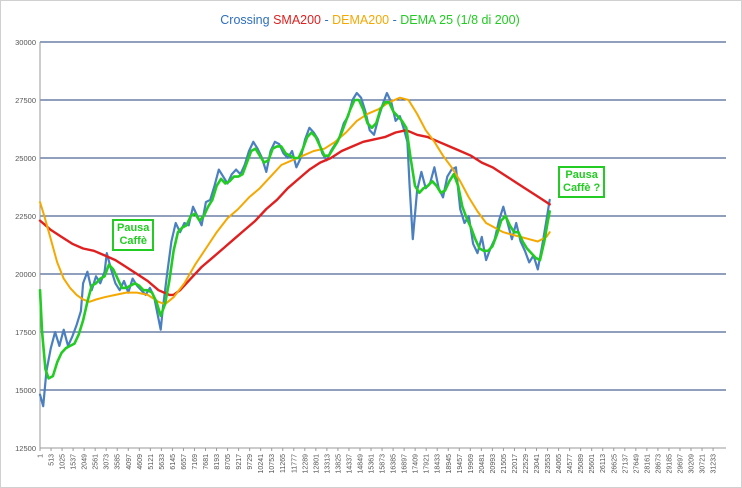 This screenshot has height=488, width=742. Describe the element at coordinates (647, 464) in the screenshot. I see `x-tick-label: 28161` at that location.